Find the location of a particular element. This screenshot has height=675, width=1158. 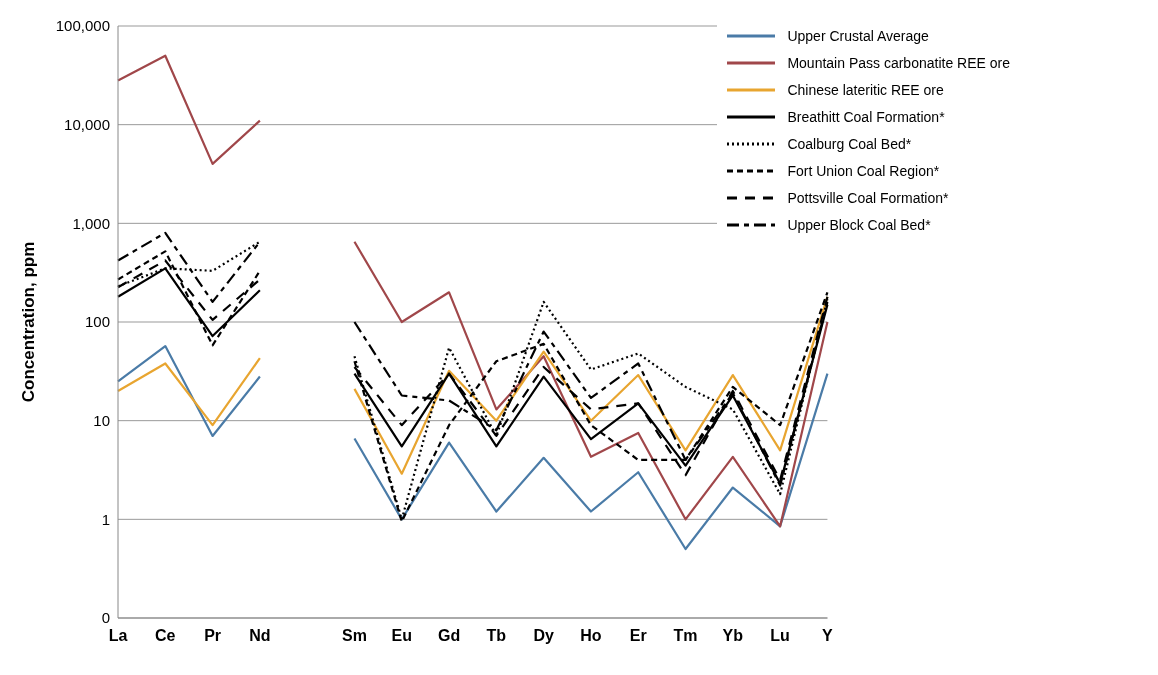

y-tick-label: 10,000 is located at coordinates (87, 124).